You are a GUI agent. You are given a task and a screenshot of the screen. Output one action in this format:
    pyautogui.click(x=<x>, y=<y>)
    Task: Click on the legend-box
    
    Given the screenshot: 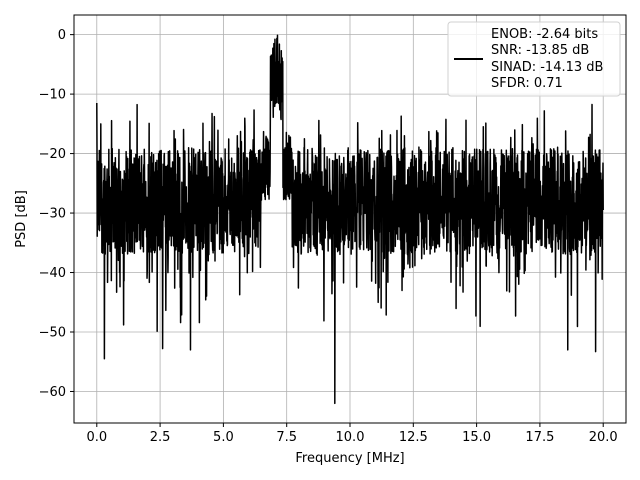 What is the action you would take?
    pyautogui.click(x=534, y=59)
    